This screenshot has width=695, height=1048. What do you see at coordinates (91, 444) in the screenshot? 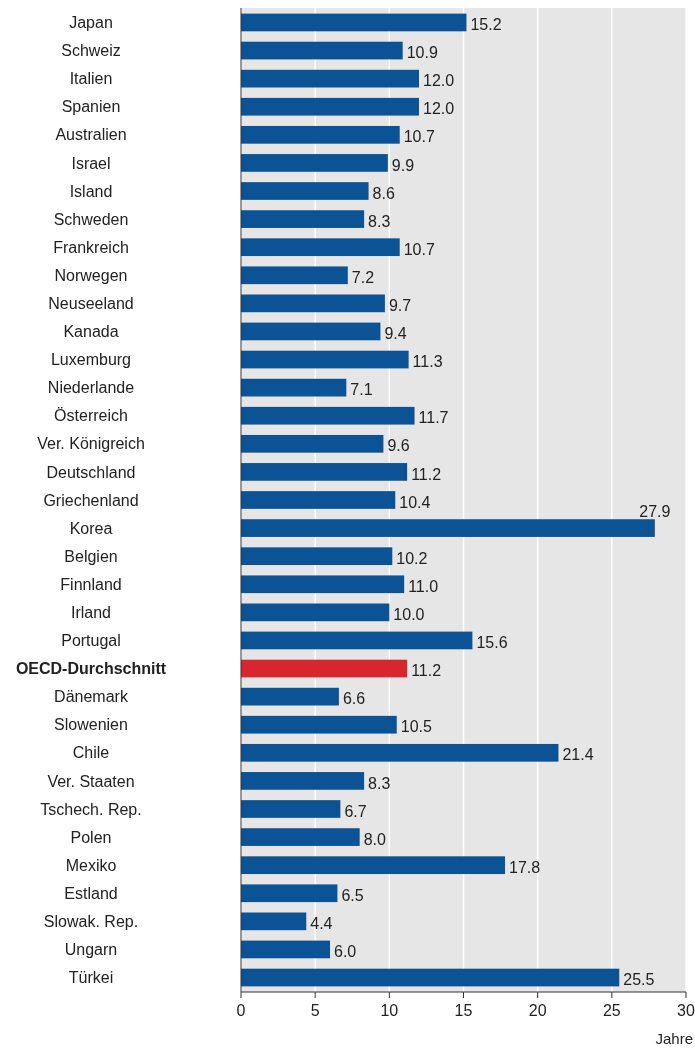
I see `y-tick-label: Ver. Königreich` at bounding box center [91, 444].